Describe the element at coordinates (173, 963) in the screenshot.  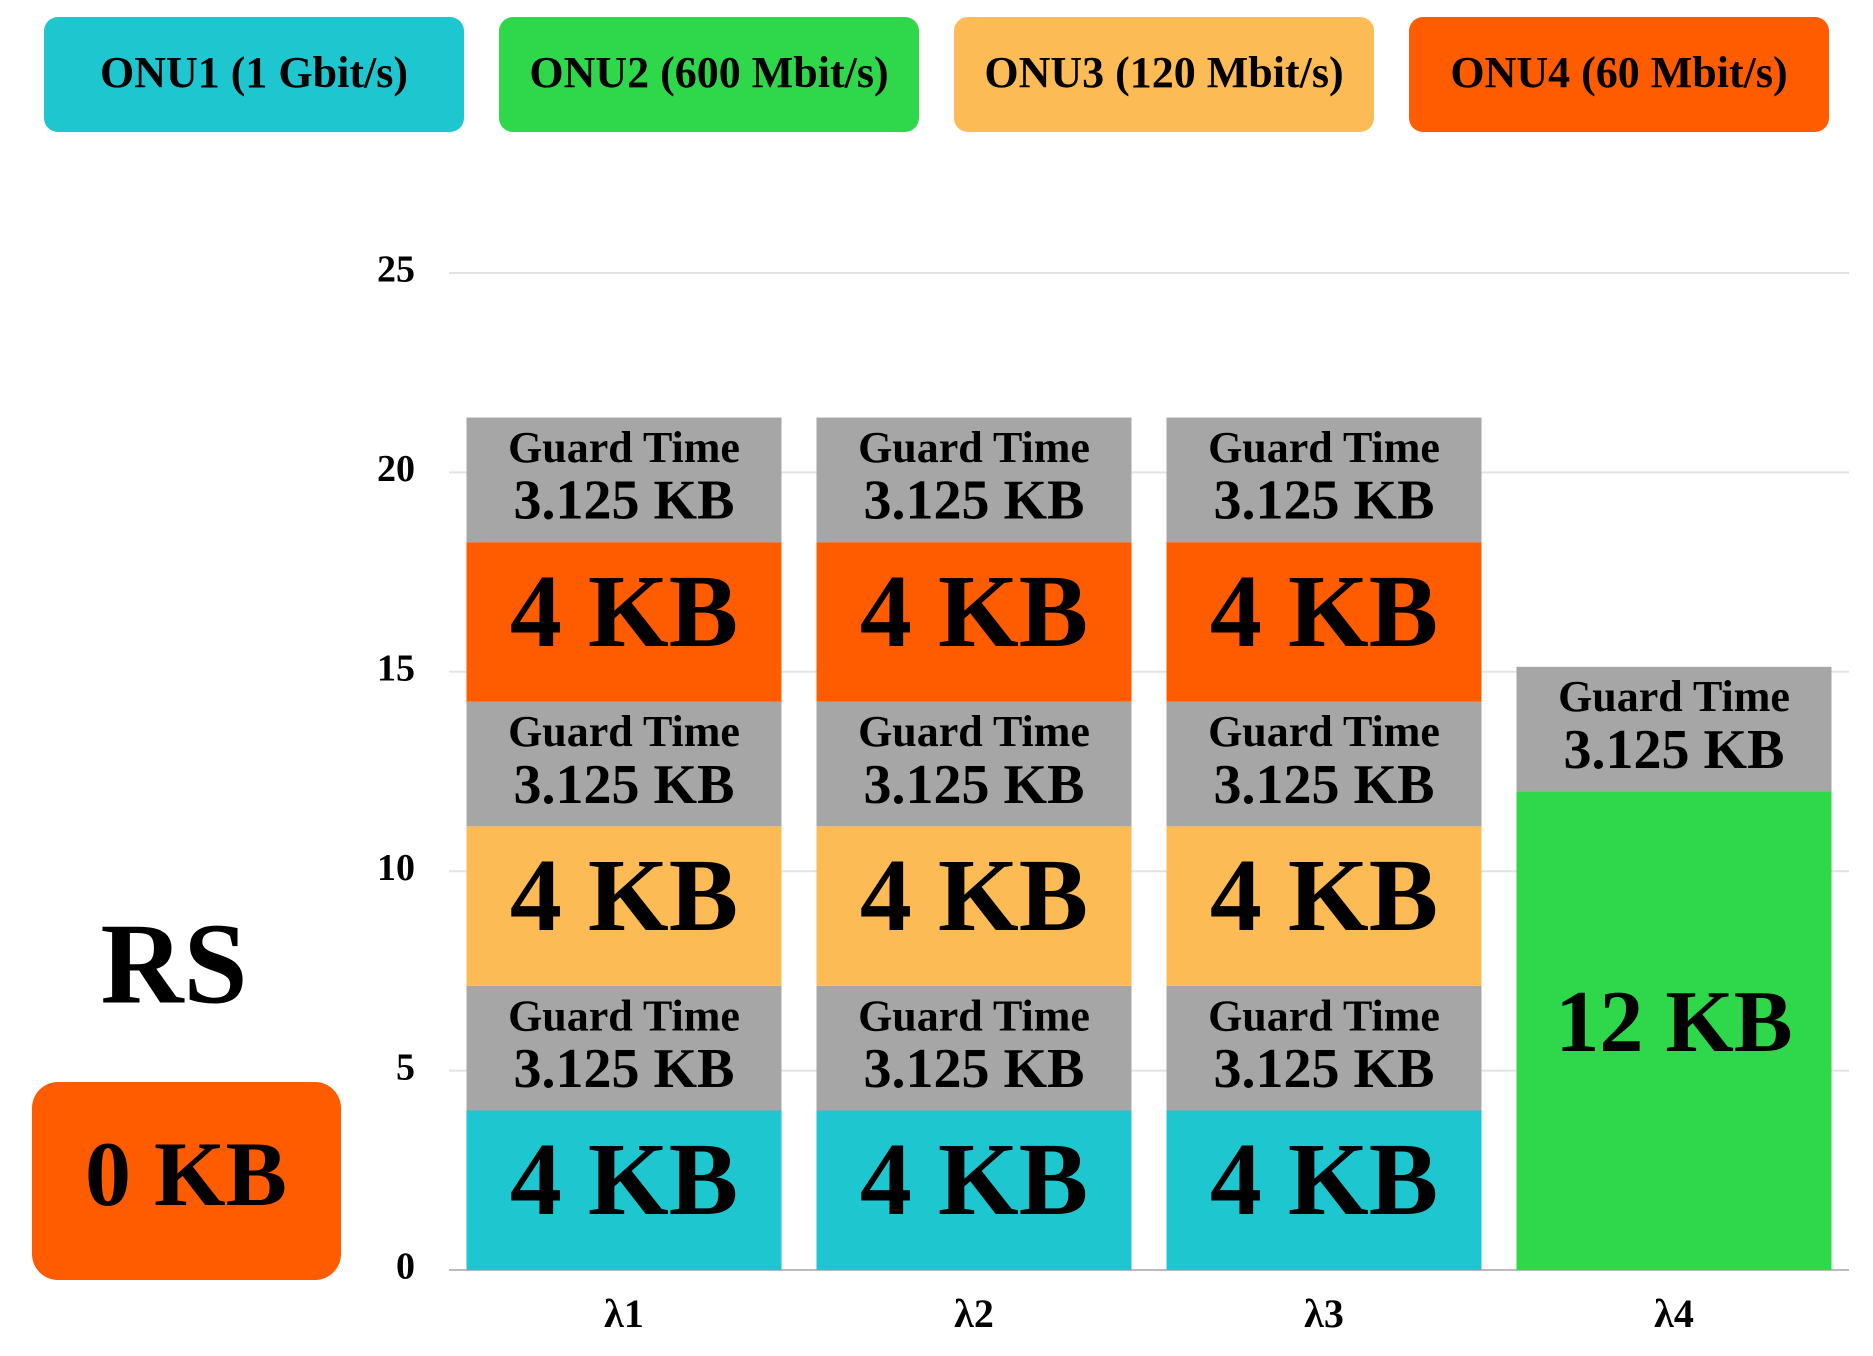
I see `annotation-title: RS` at that location.